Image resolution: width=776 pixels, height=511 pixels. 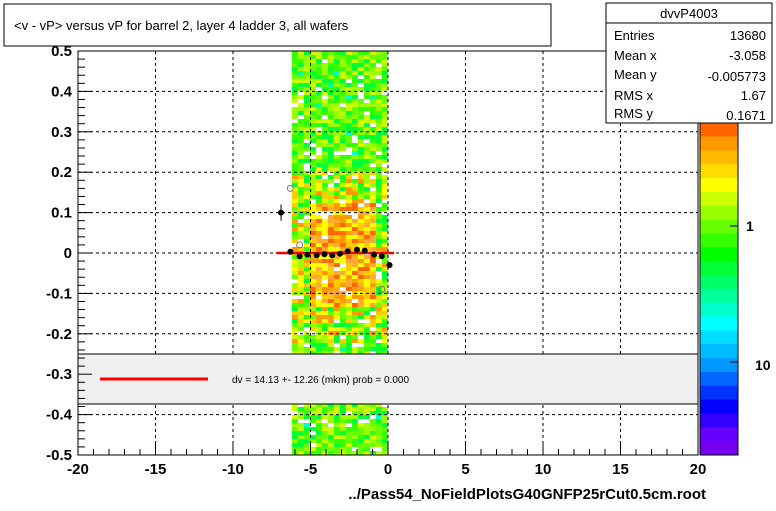 I want to click on data-points, so click(x=335, y=238).